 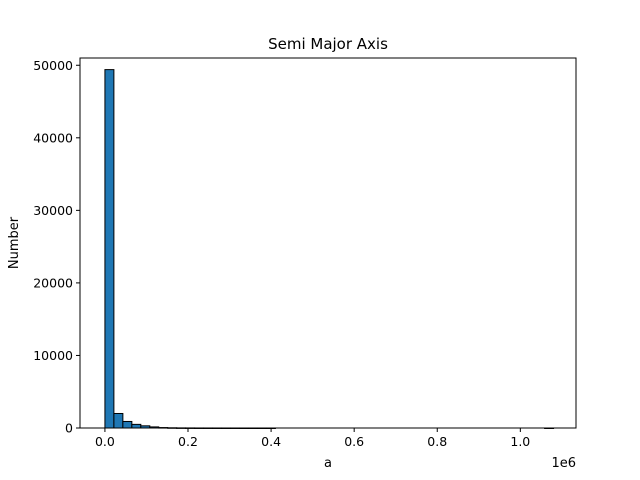 I want to click on y-axis-label: Number, so click(x=14, y=242).